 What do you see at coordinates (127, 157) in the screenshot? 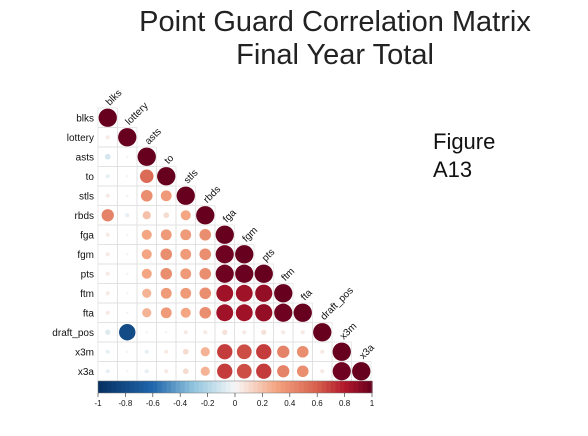
I see `corr-circle-asts-lottery` at bounding box center [127, 157].